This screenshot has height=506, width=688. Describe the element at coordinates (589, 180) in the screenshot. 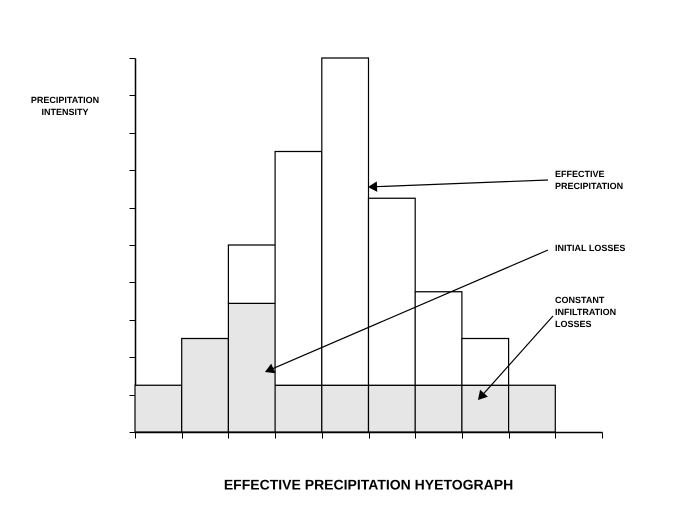

I see `annotation: EFFECTIVE PRECIPITATION` at that location.